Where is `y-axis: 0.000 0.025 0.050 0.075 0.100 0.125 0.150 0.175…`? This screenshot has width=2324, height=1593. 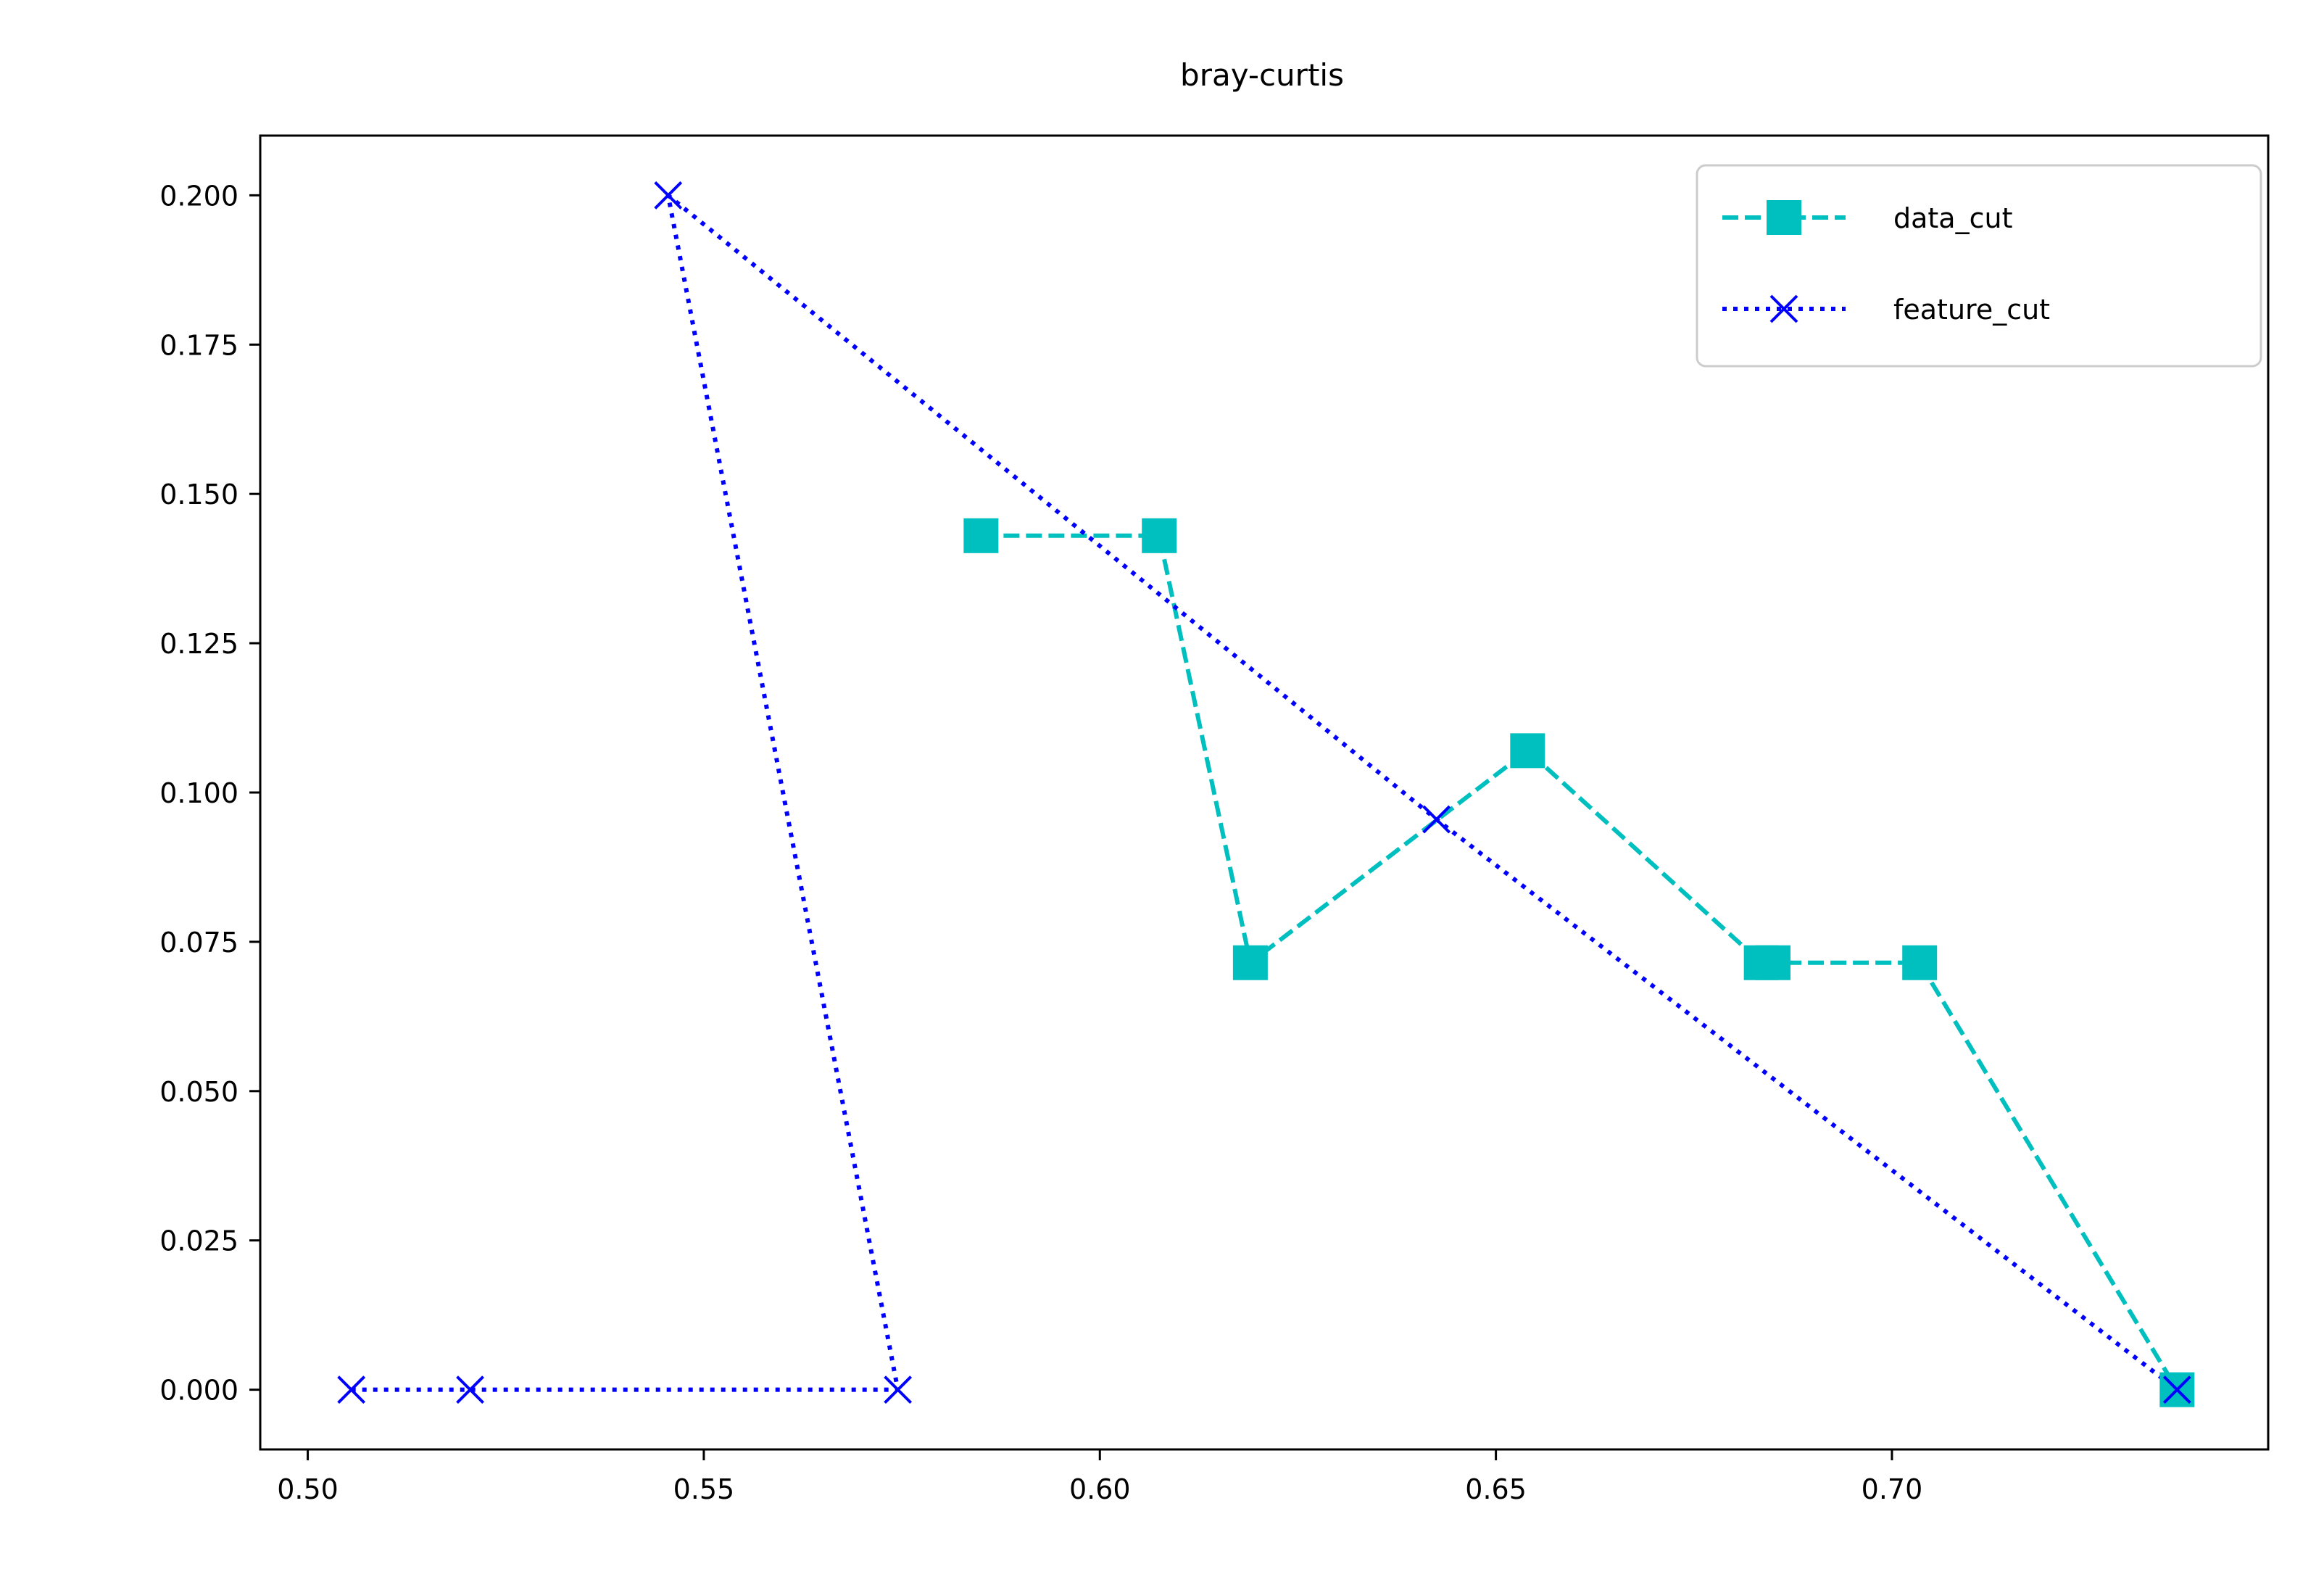
y-axis: 0.000 0.025 0.050 0.075 0.100 0.125 0.150 0.175… is located at coordinates (209, 793).